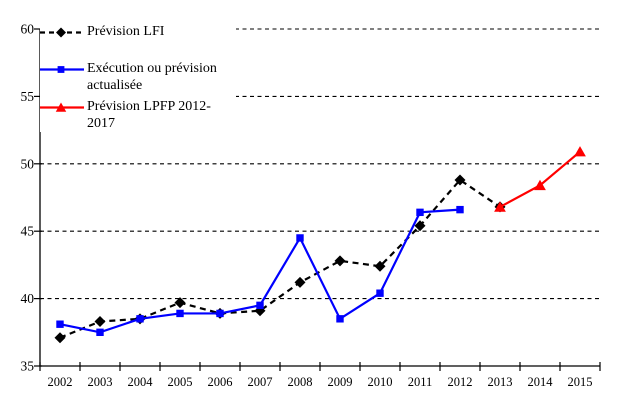 The image size is (619, 412). What do you see at coordinates (100, 382) in the screenshot?
I see `x-axis-label: 2003` at bounding box center [100, 382].